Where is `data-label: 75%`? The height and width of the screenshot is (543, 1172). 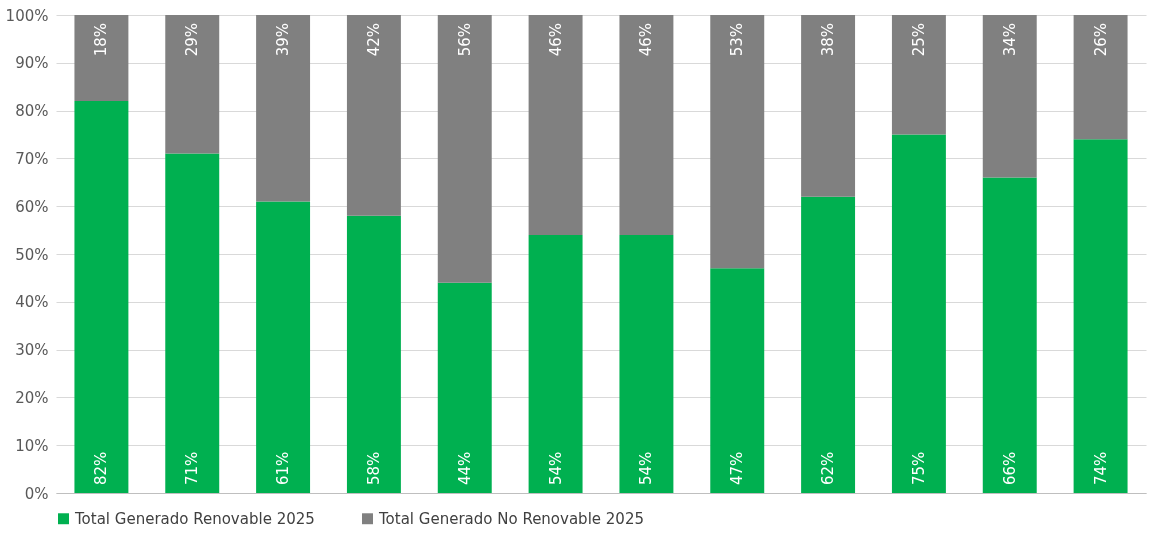 data-label: 75% is located at coordinates (918, 468).